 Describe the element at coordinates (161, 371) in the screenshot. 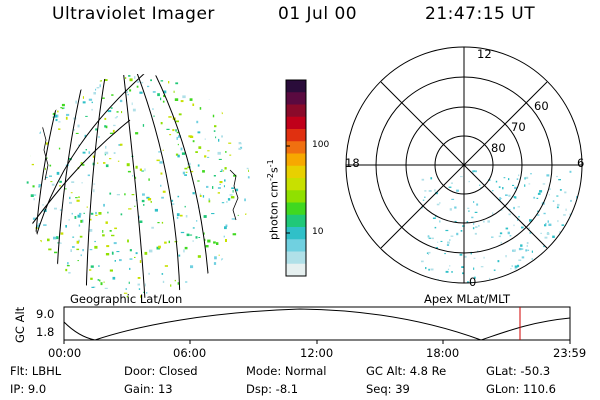

I see `door-info: Door: Closed` at that location.